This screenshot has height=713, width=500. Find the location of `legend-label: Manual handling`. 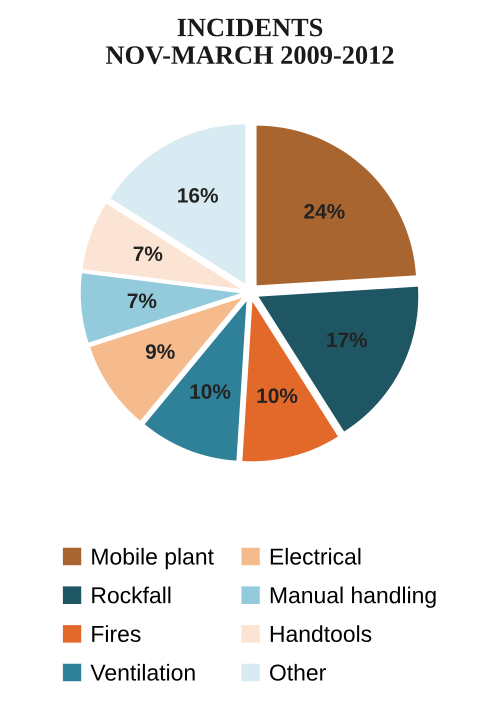

legend-label: Manual handling is located at coordinates (353, 597).